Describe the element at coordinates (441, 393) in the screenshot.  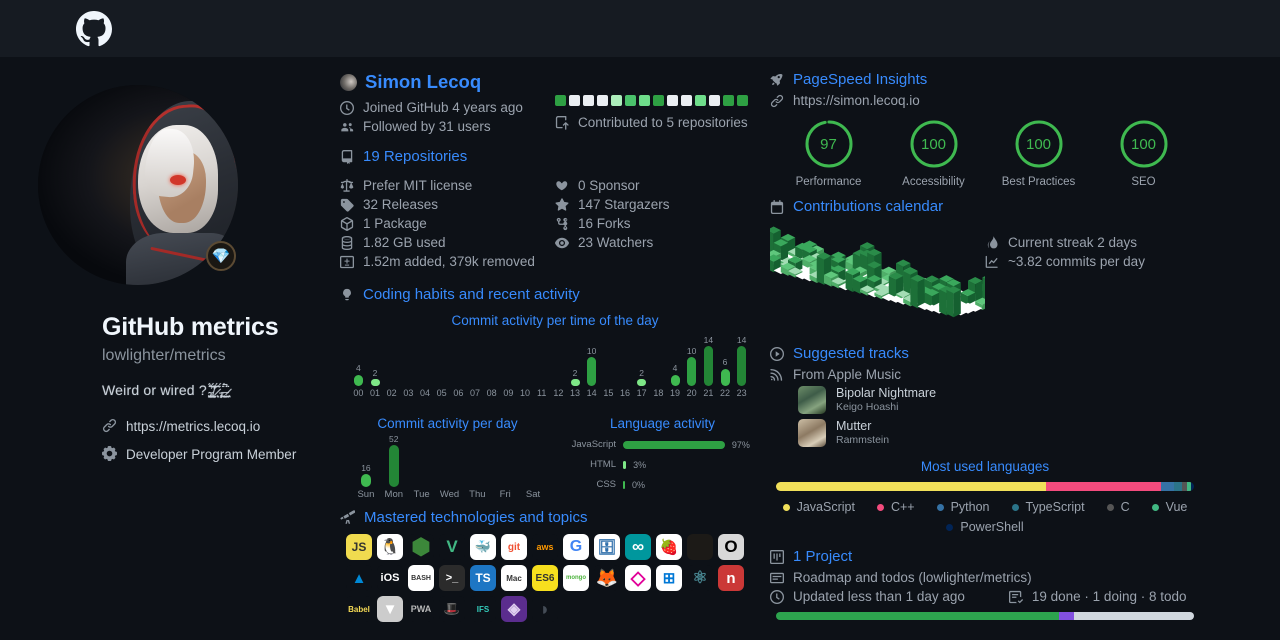
I see `hour-axis-label: 05` at that location.